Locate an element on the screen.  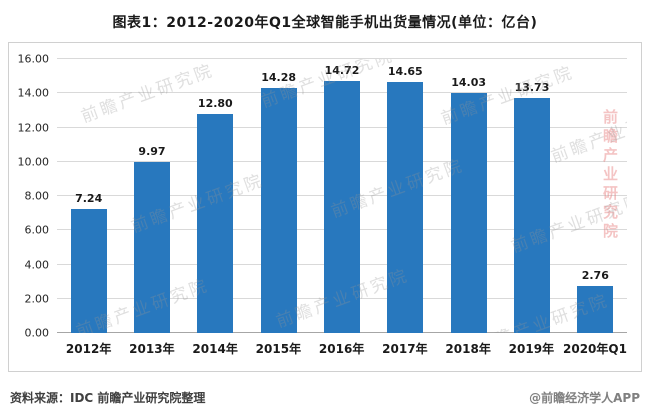
credit-note: @前瞻经济学人APP is located at coordinates (584, 397).